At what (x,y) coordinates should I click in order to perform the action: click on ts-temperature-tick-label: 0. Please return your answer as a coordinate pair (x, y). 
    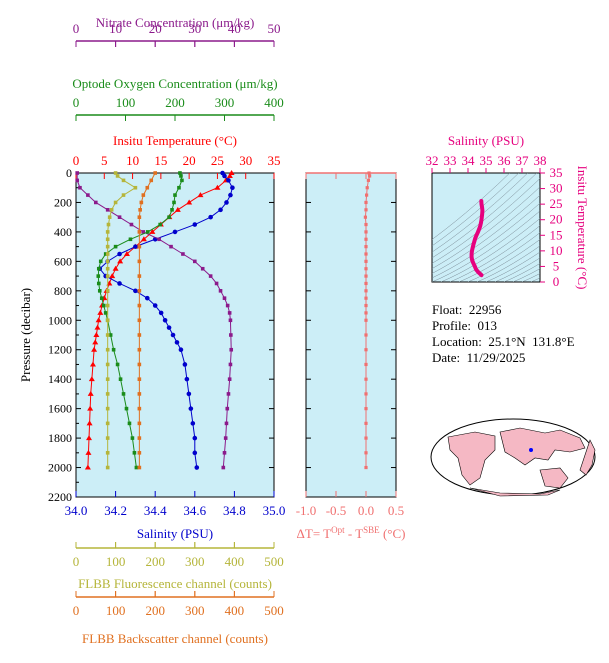
    Looking at the image, I should click on (556, 281).